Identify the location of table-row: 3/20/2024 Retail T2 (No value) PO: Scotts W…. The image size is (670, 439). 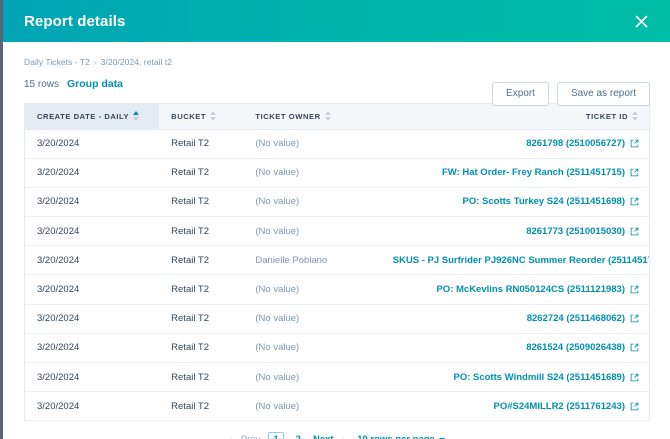
(337, 377).